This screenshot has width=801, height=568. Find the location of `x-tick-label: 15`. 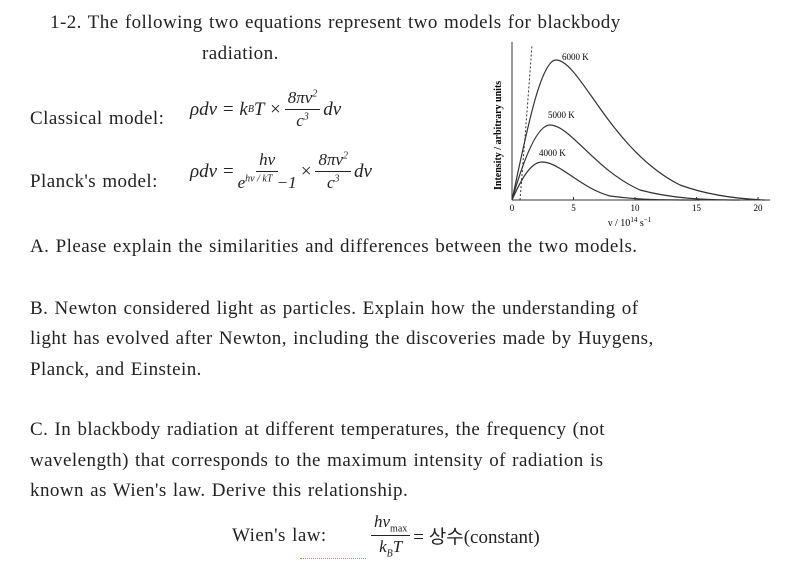

x-tick-label: 15 is located at coordinates (697, 208).